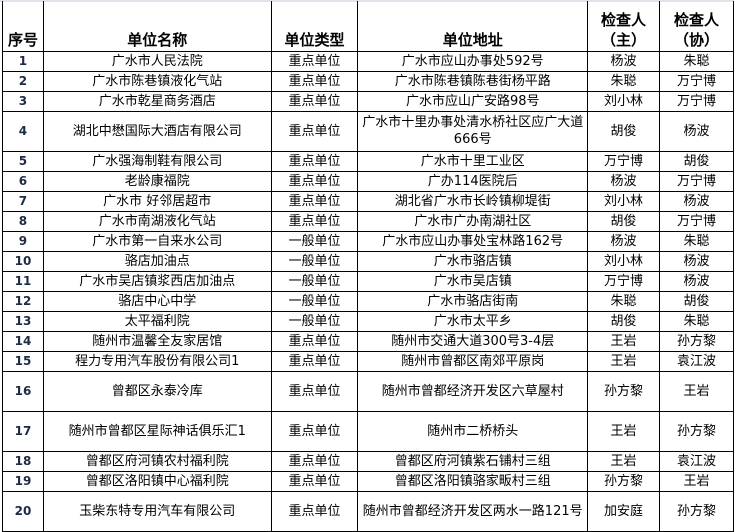 This screenshot has height=532, width=734. Describe the element at coordinates (23, 481) in the screenshot. I see `cell-index: 19` at that location.